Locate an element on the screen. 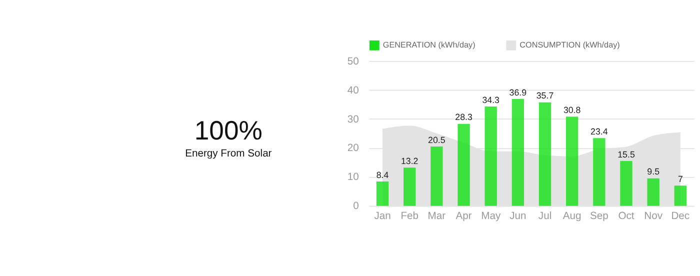  y-tick-label: 50 is located at coordinates (353, 62).